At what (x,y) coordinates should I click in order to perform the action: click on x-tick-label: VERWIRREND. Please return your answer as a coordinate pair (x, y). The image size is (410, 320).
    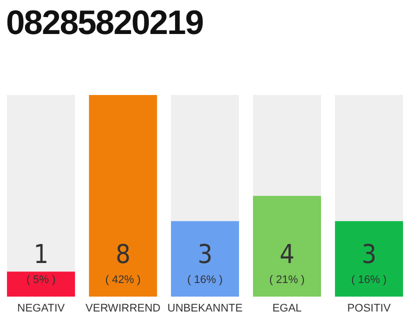
    Looking at the image, I should click on (123, 308).